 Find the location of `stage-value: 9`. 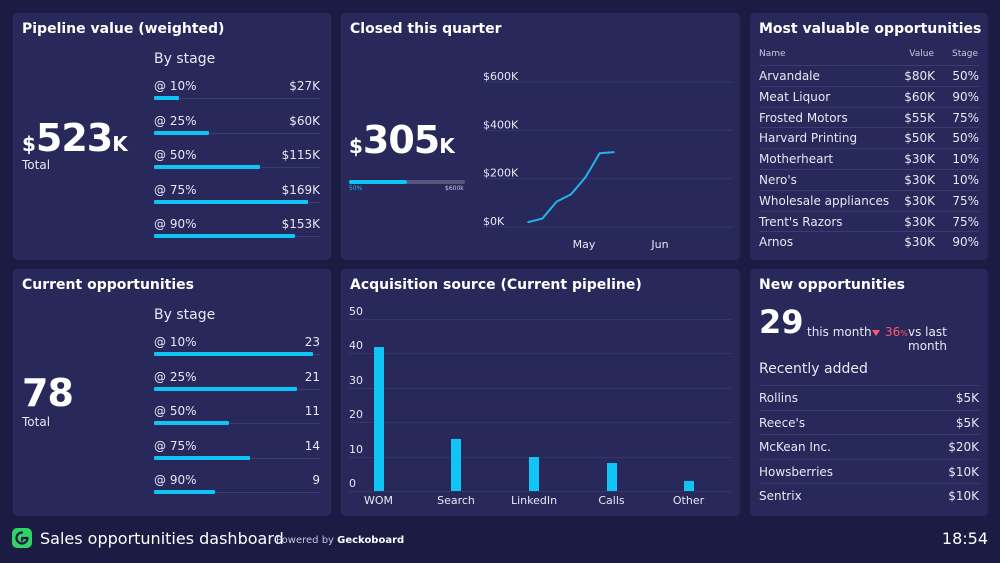

stage-value: 9 is located at coordinates (316, 480).